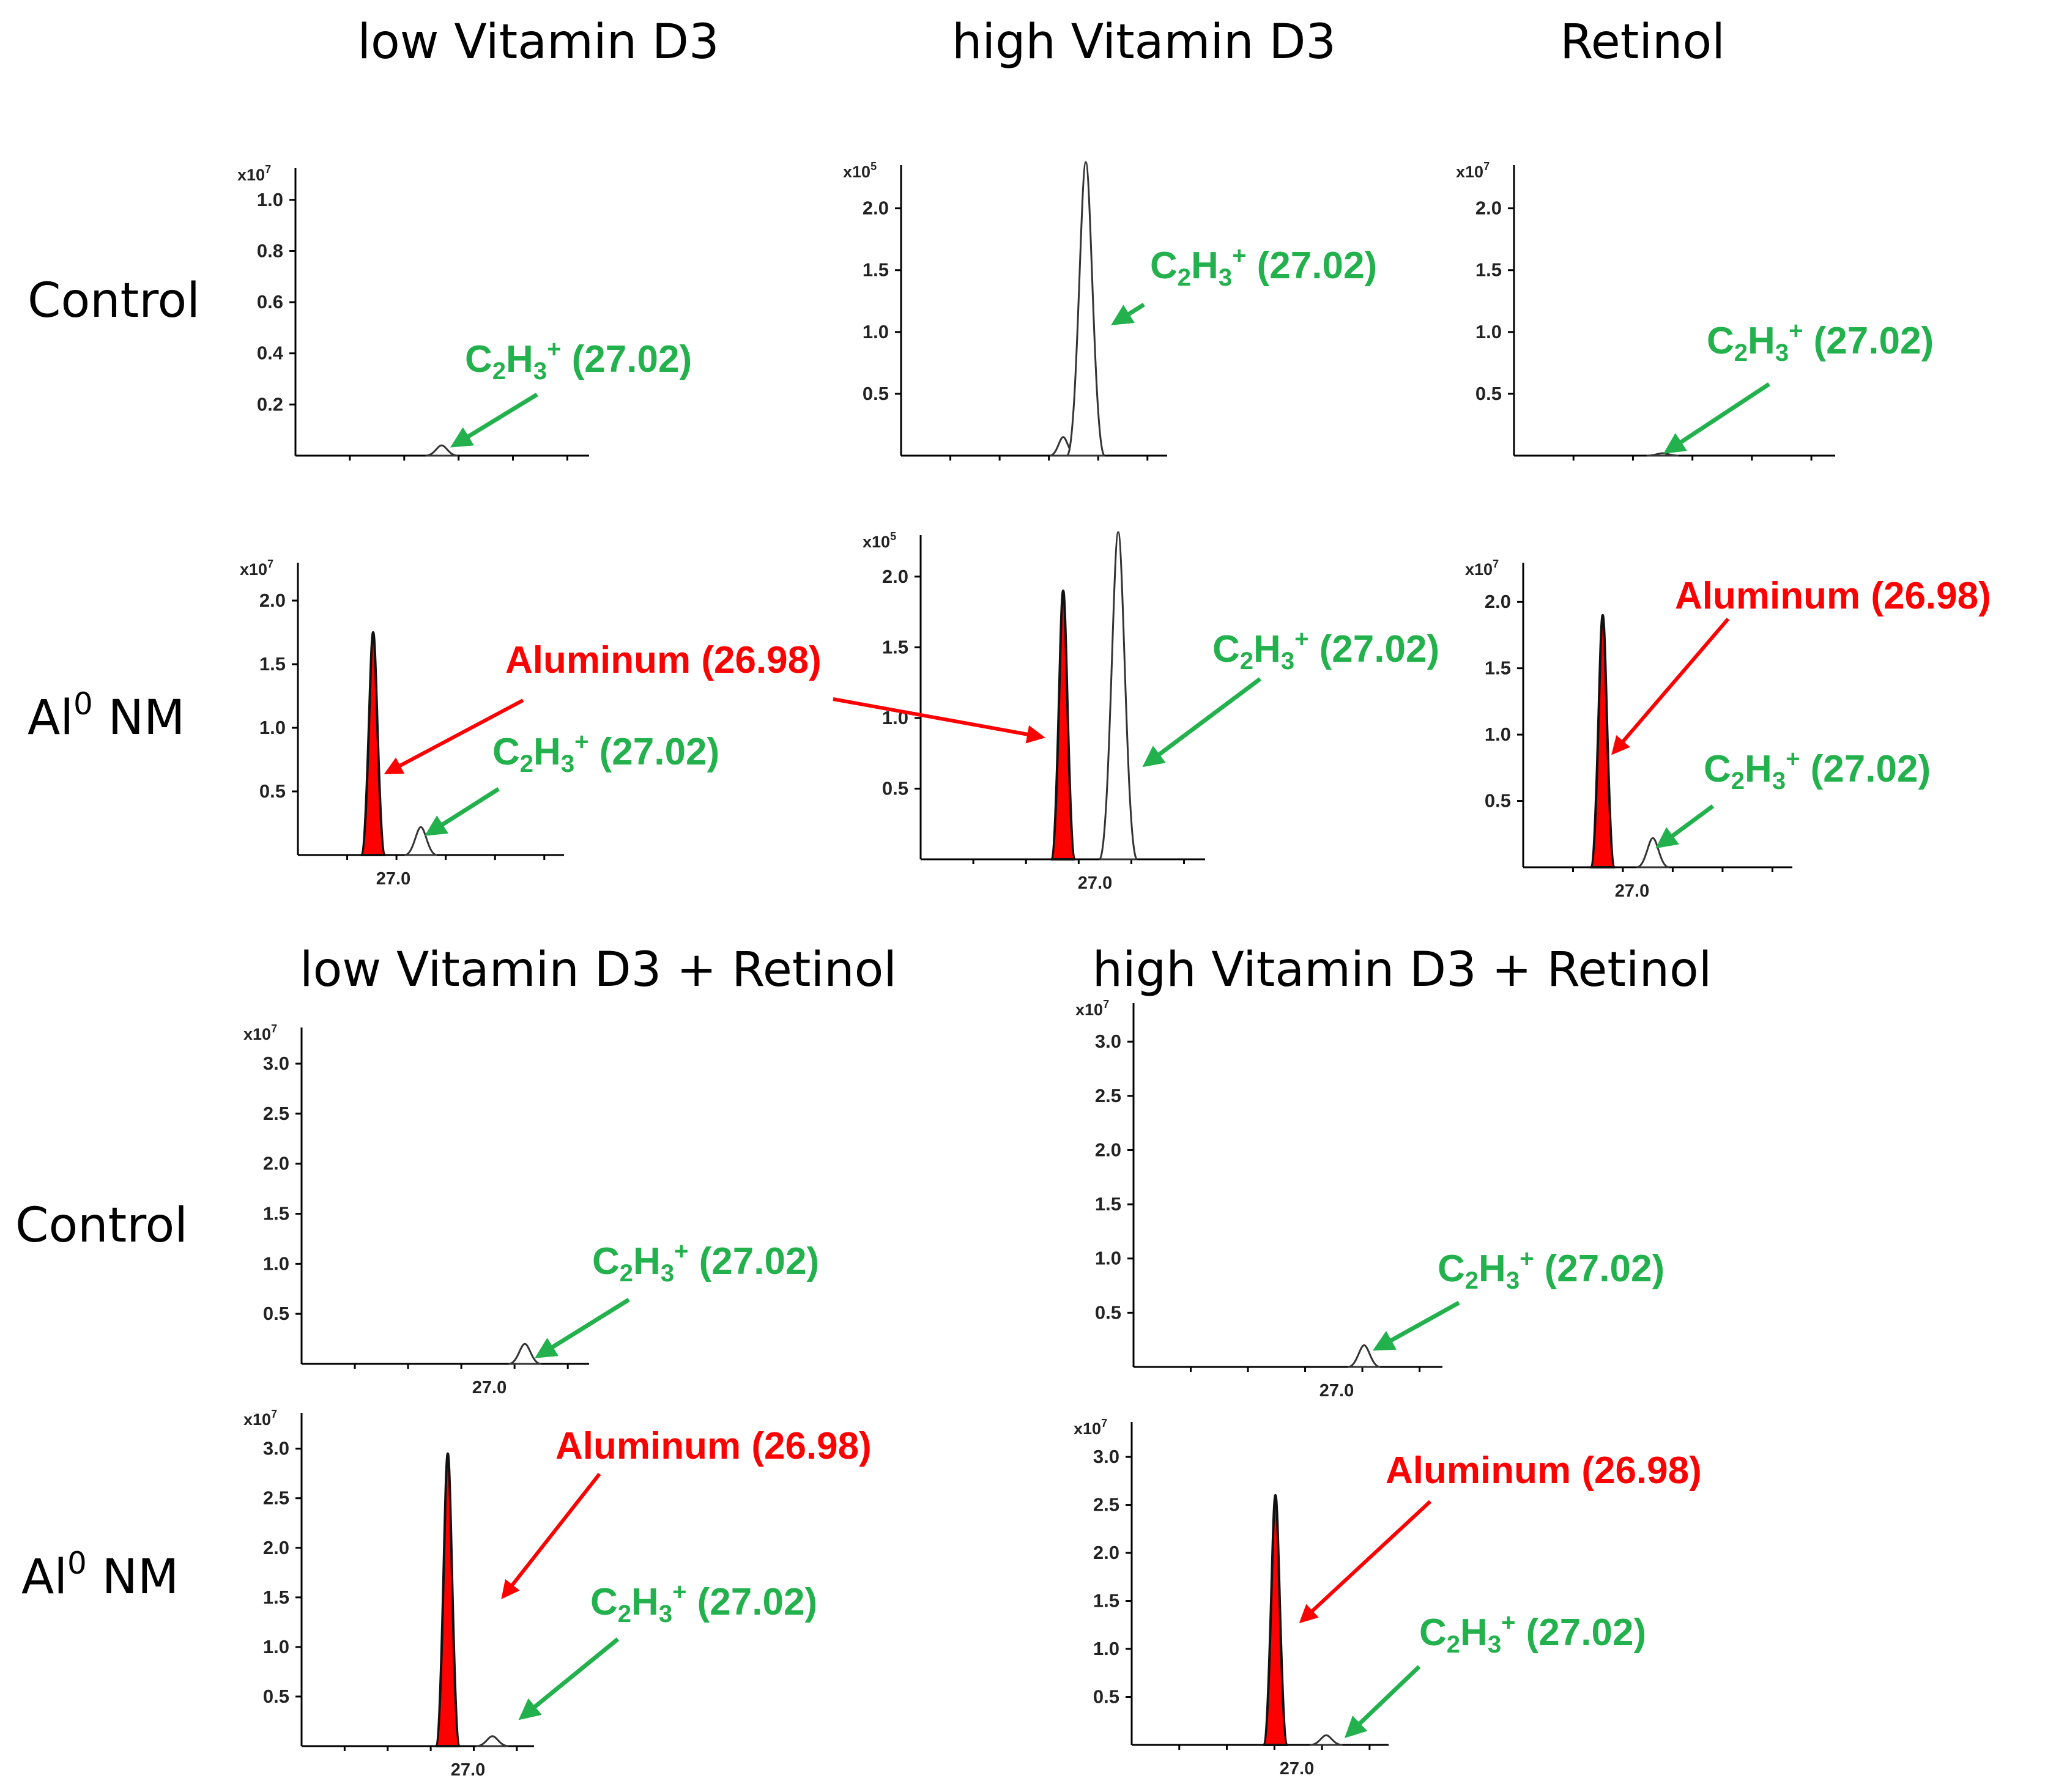 This screenshot has width=2056, height=1792. Describe the element at coordinates (663, 660) in the screenshot. I see `label-aluminum-low-high-d3: Aluminum (26.98)` at that location.